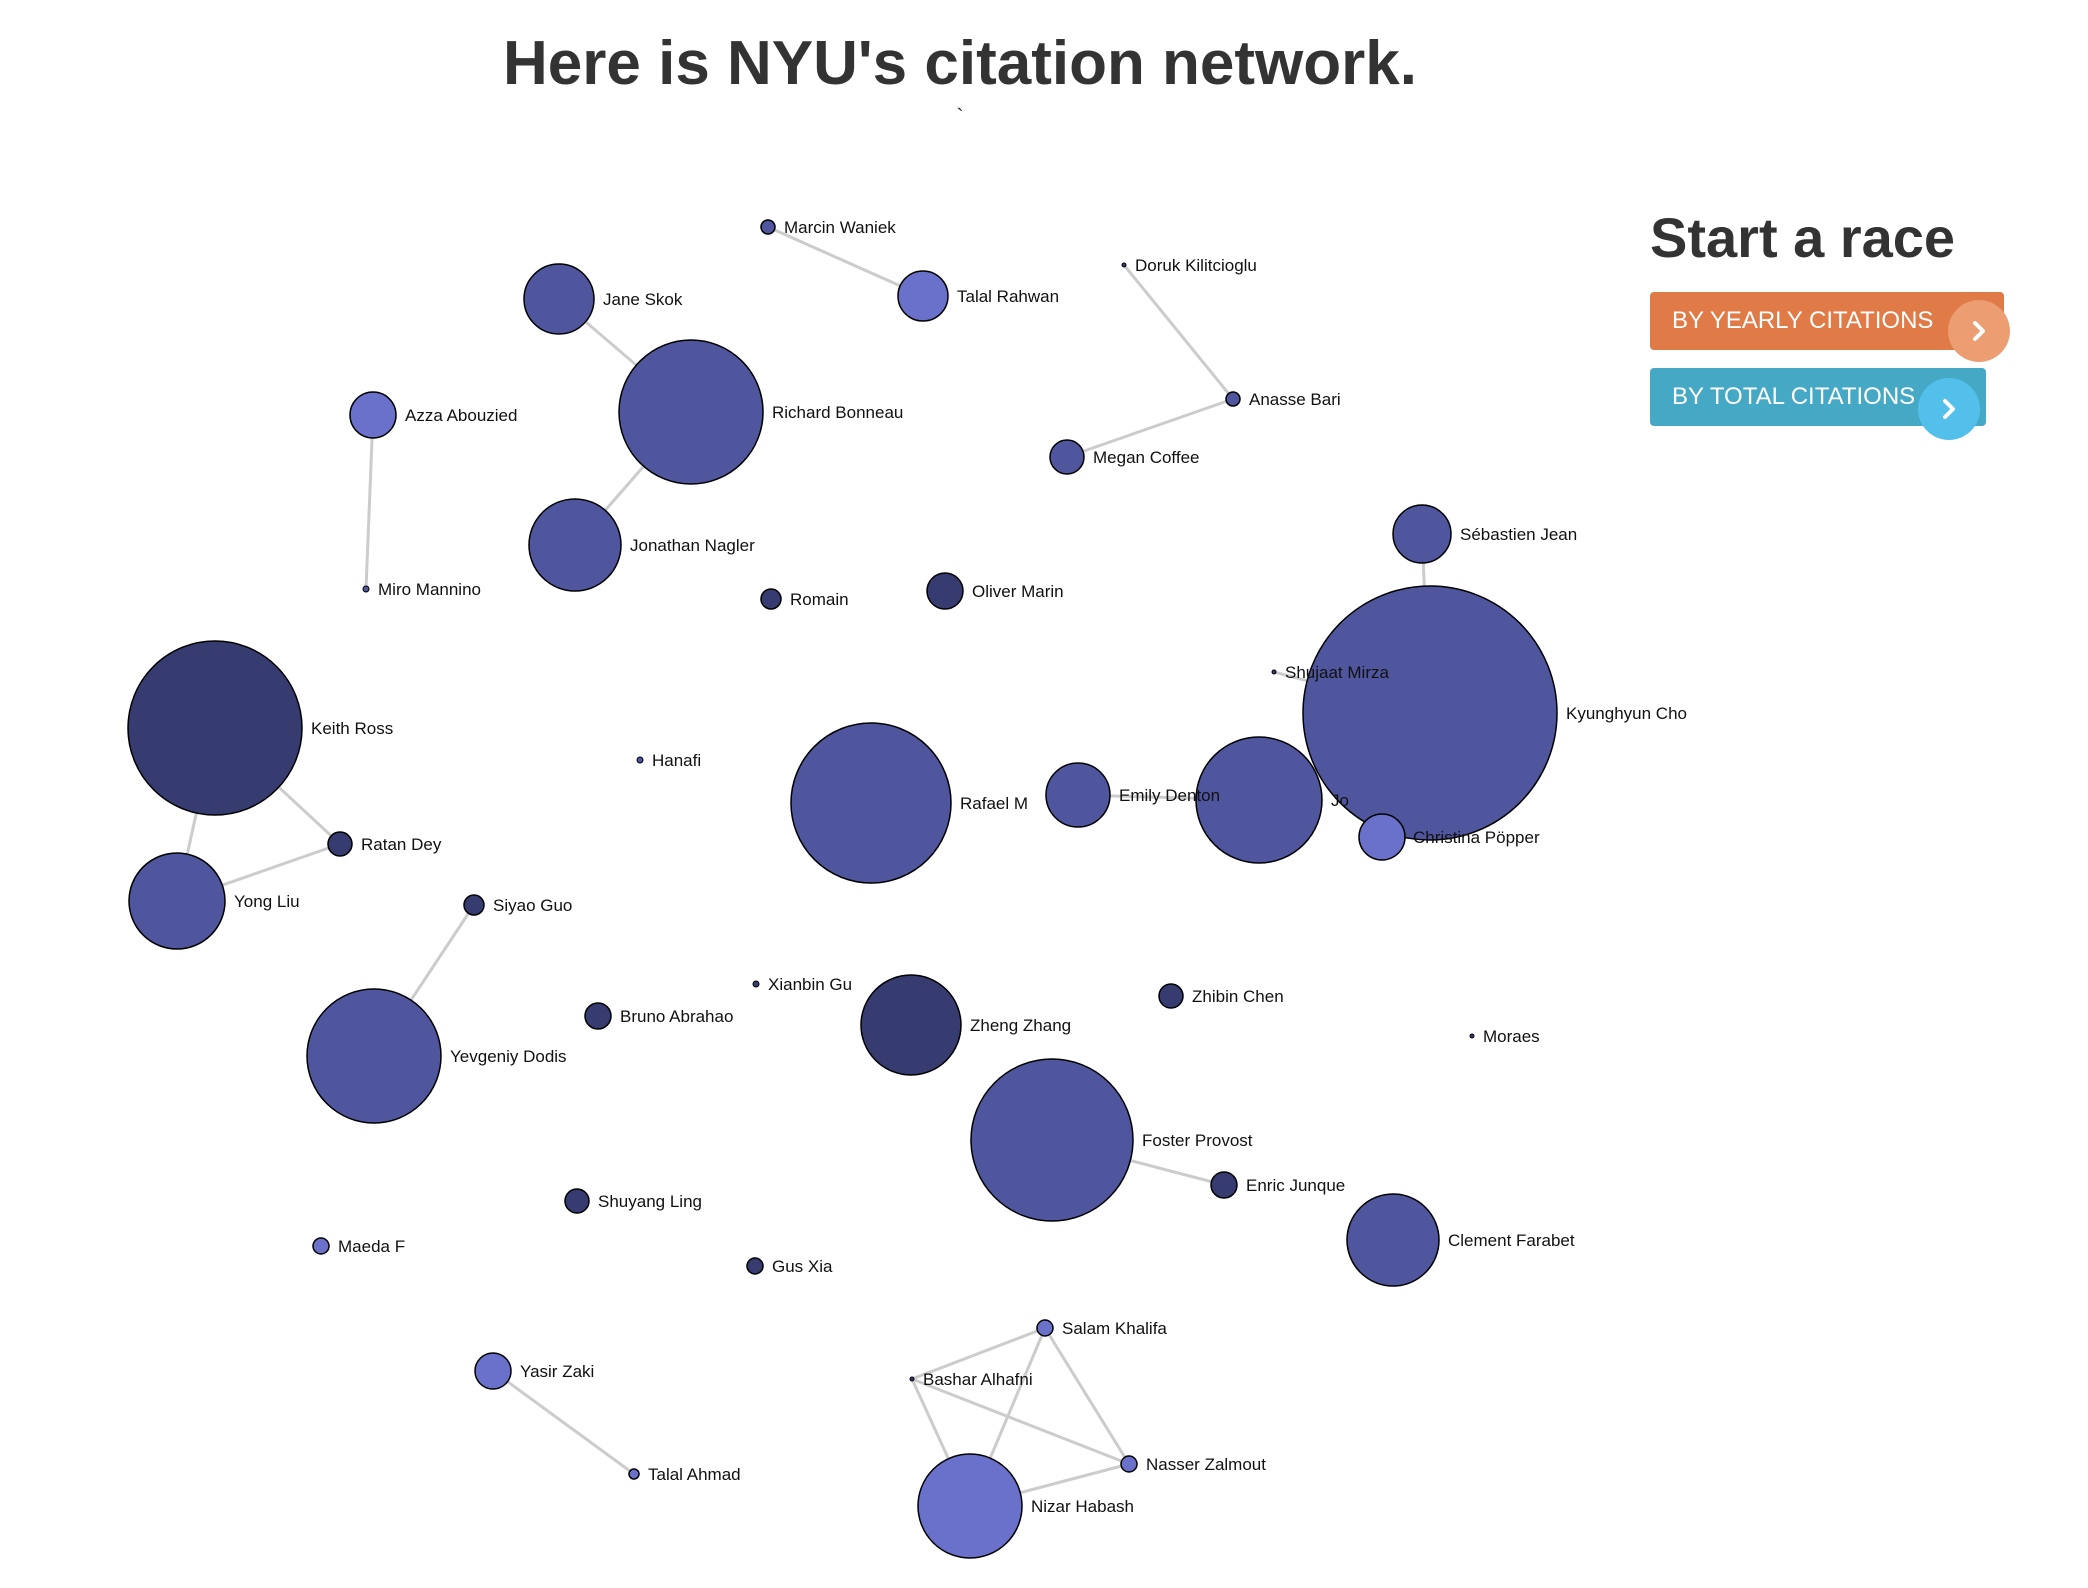 The height and width of the screenshot is (1588, 2088). I want to click on node-doruk, so click(1124, 265).